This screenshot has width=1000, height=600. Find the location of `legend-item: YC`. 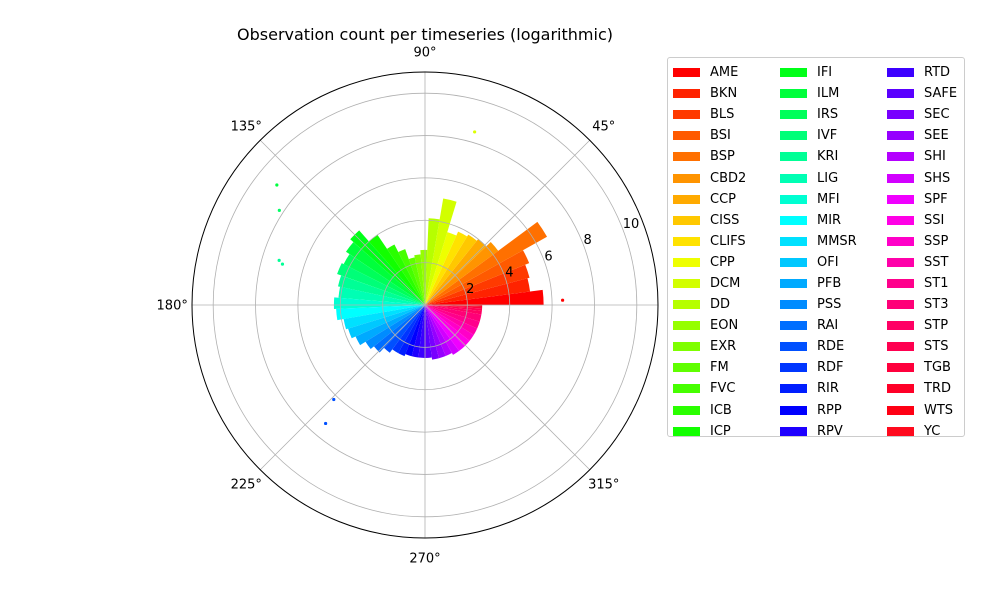

legend-item: YC is located at coordinates (922, 431).